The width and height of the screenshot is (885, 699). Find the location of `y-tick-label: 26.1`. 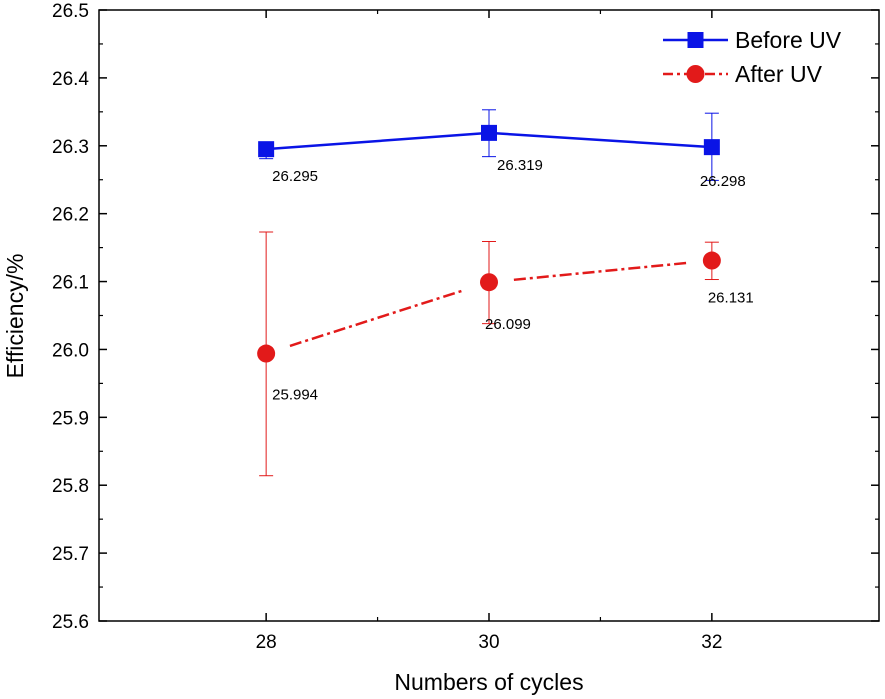

y-tick-label: 26.1 is located at coordinates (70, 283).